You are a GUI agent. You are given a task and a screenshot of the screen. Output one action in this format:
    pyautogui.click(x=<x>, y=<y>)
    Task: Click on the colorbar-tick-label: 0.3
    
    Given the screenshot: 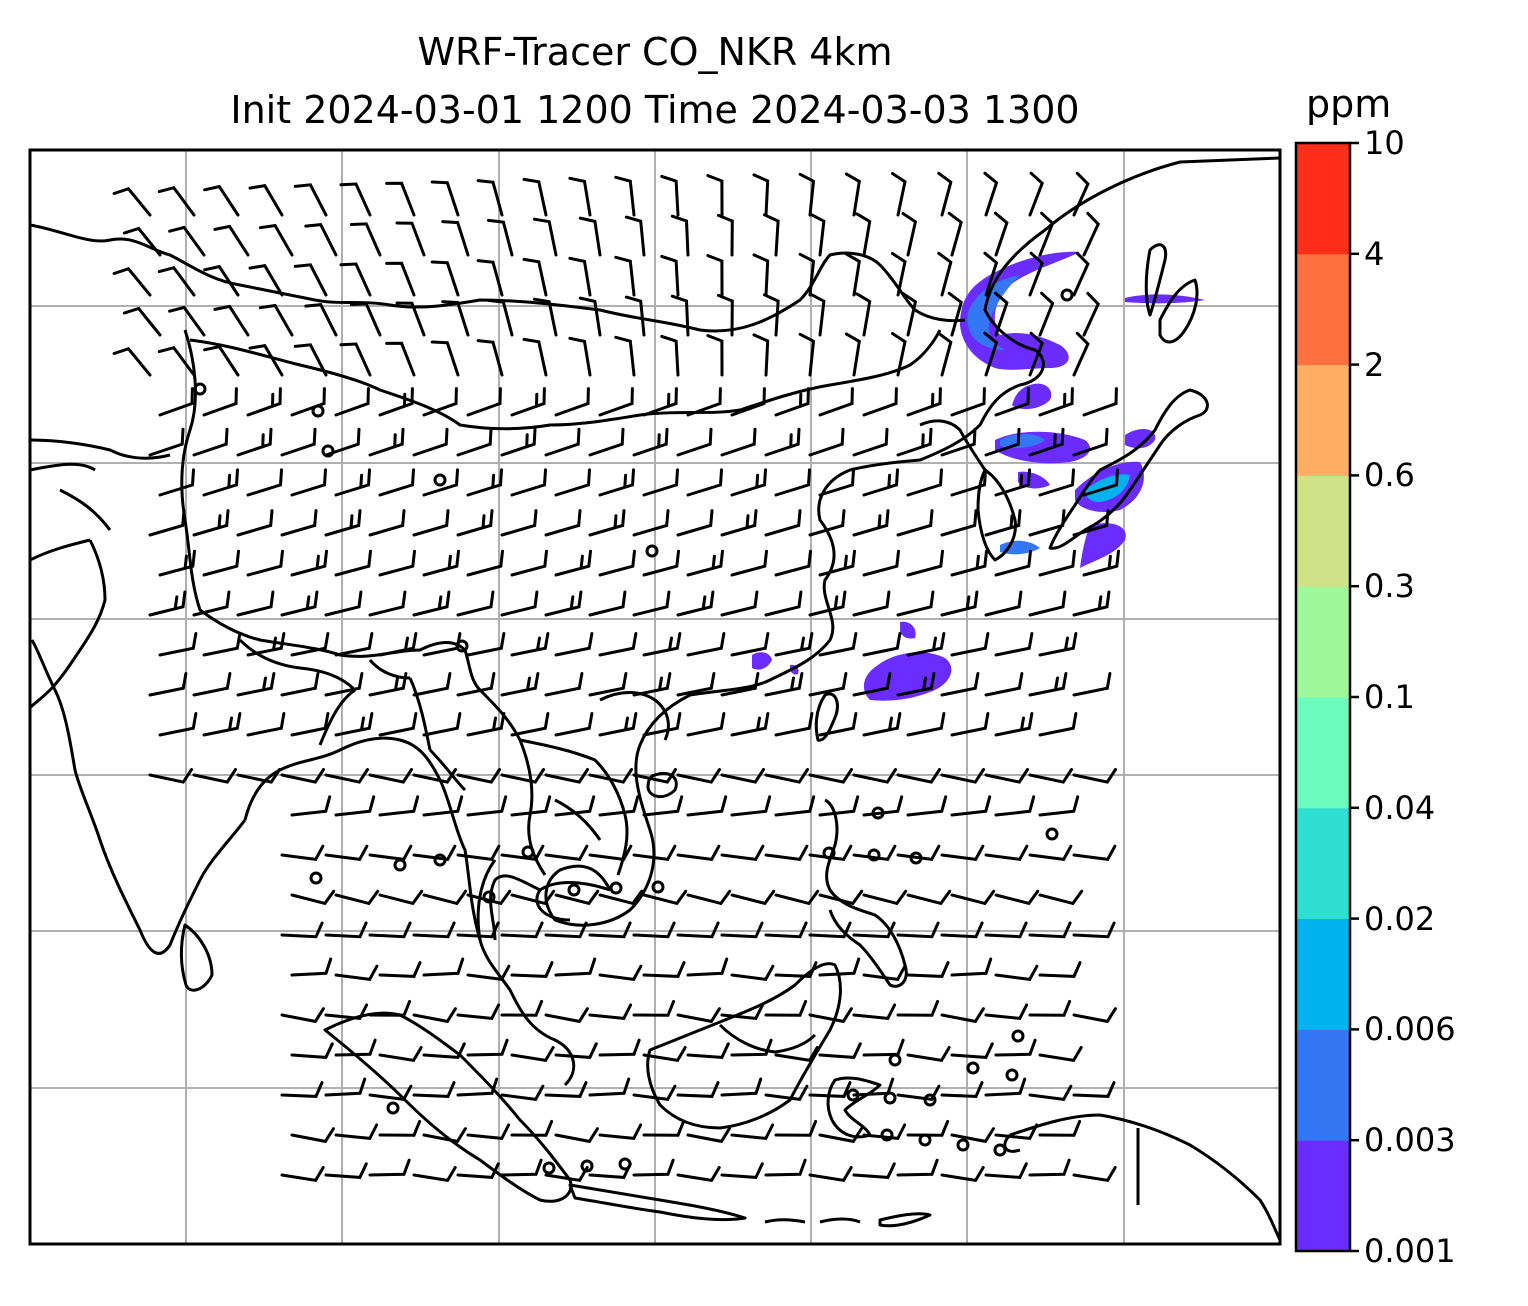 What is the action you would take?
    pyautogui.click(x=1389, y=586)
    